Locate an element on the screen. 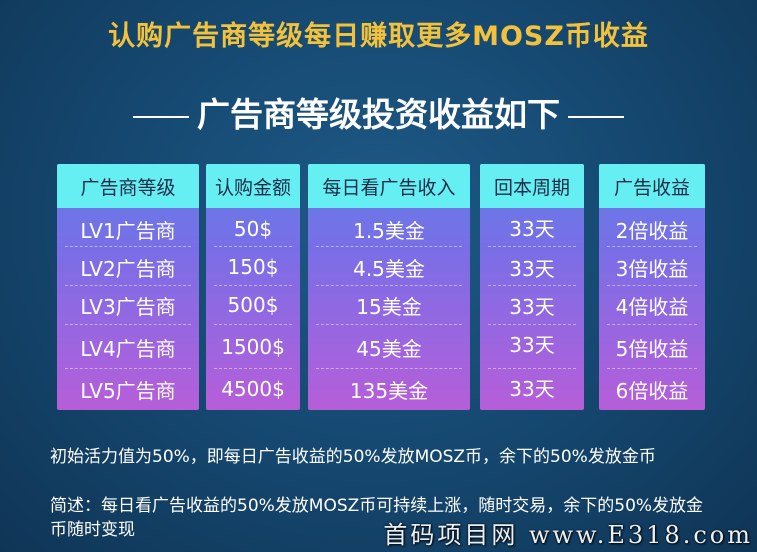 The image size is (757, 552). table-cell: 135美金 is located at coordinates (389, 390).